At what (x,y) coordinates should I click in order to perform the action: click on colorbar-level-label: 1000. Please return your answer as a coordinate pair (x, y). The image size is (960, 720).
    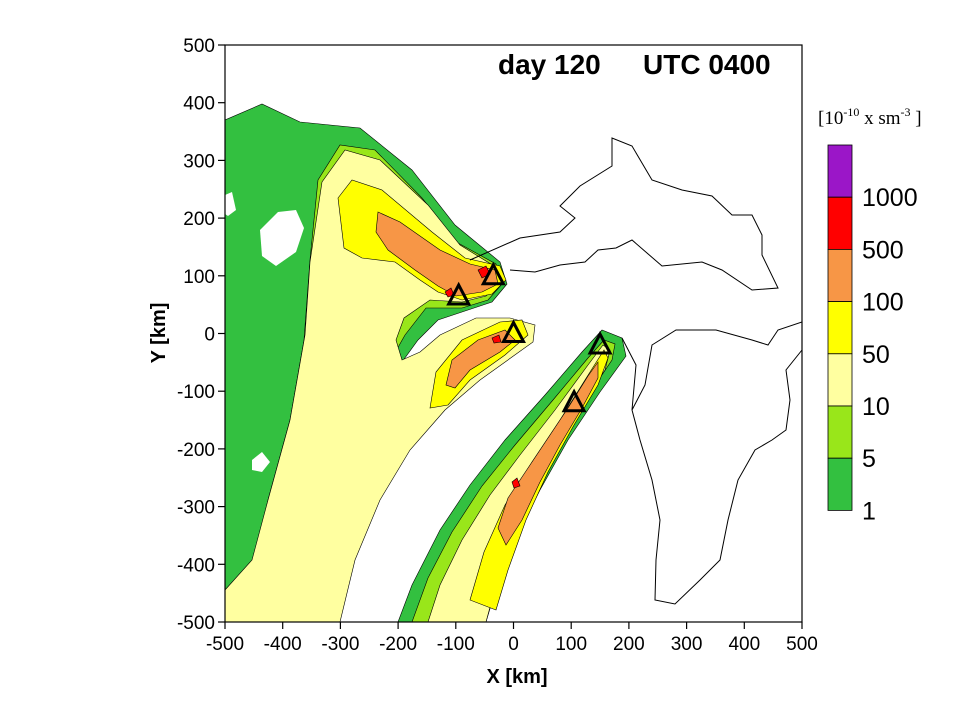
    Looking at the image, I should click on (890, 198).